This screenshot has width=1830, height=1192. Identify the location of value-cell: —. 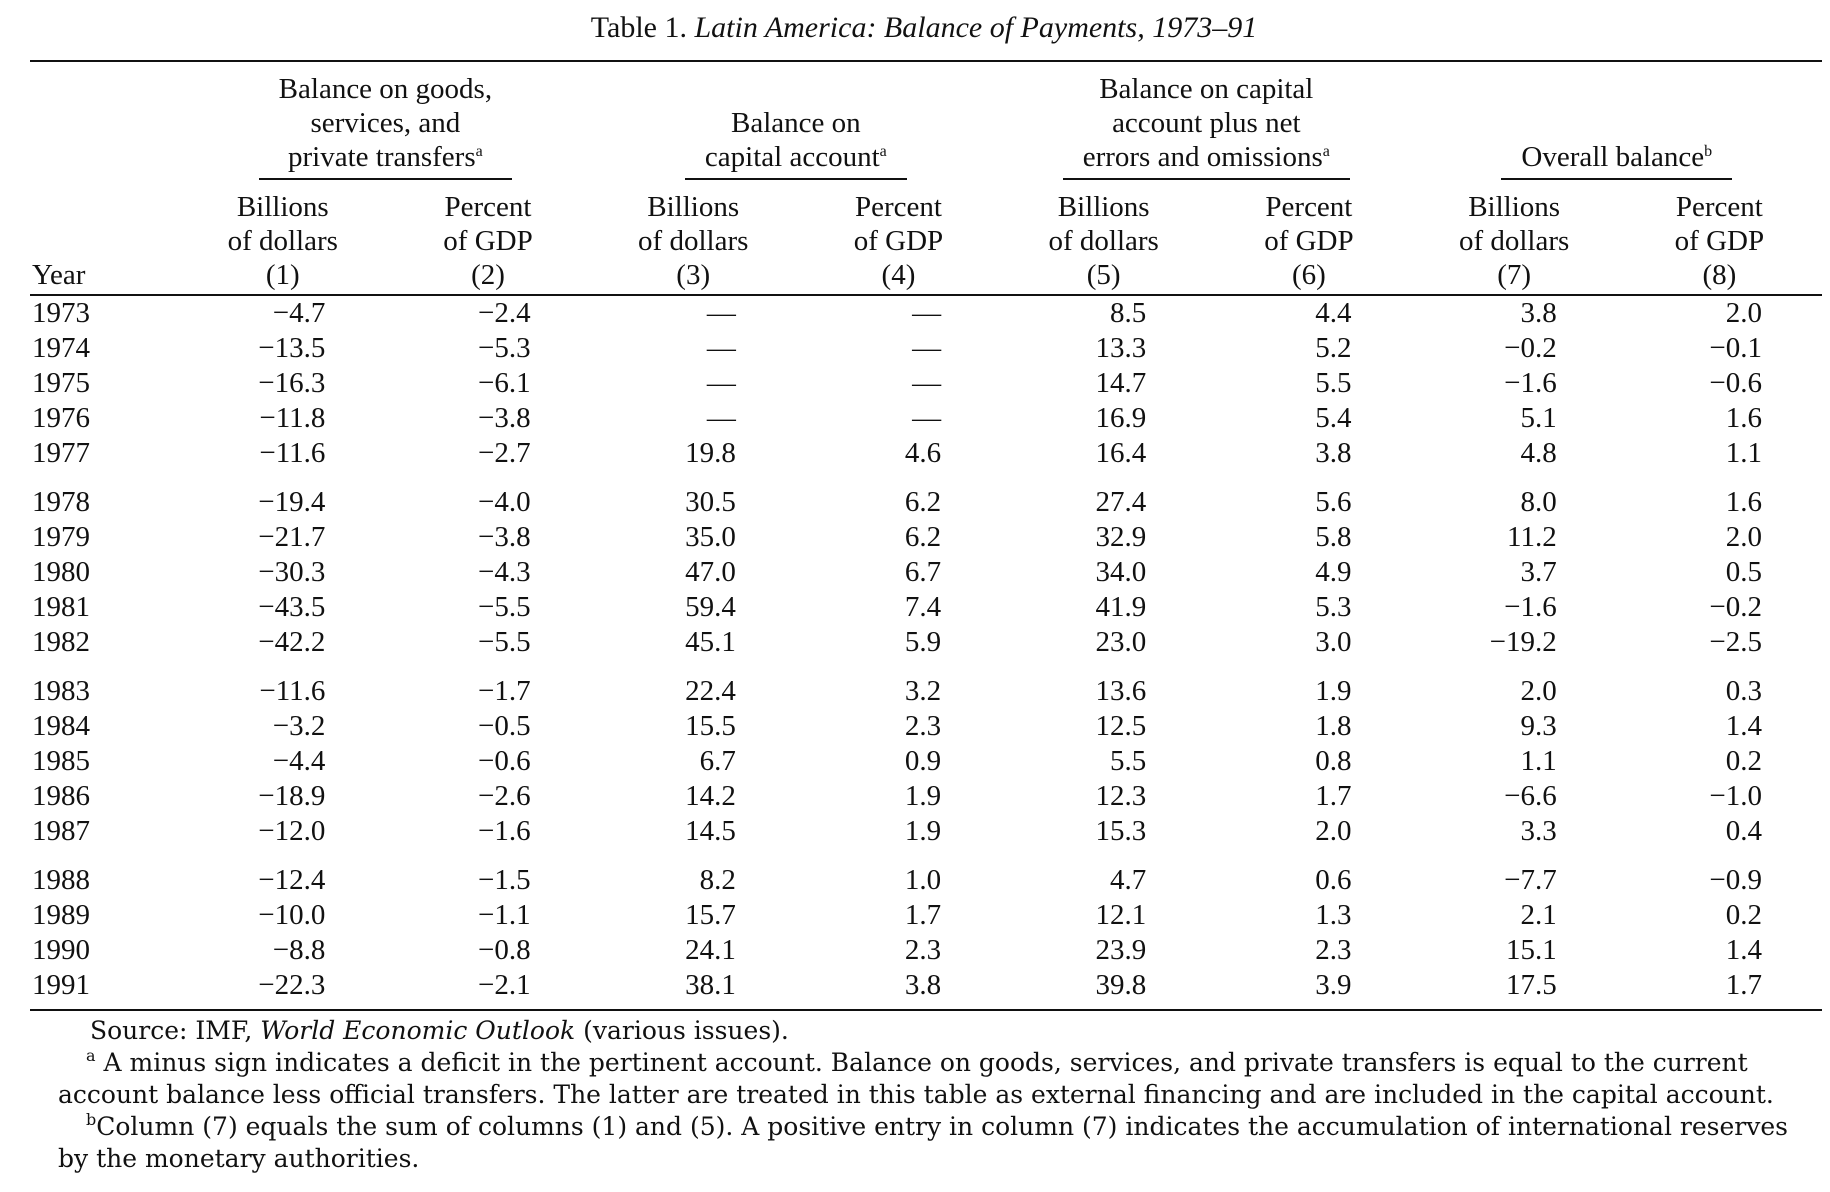
(721, 383).